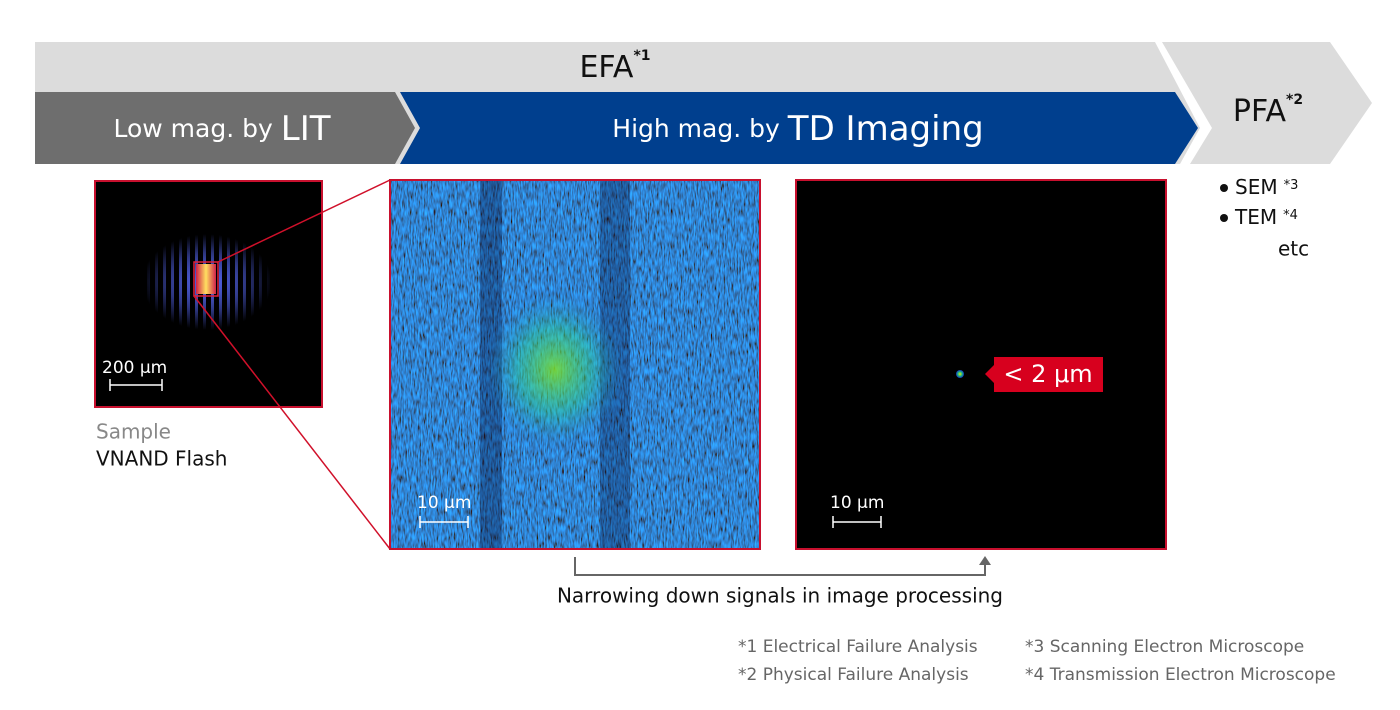 This screenshot has width=1400, height=710. Describe the element at coordinates (1293, 249) in the screenshot. I see `pfa-more: etc` at that location.